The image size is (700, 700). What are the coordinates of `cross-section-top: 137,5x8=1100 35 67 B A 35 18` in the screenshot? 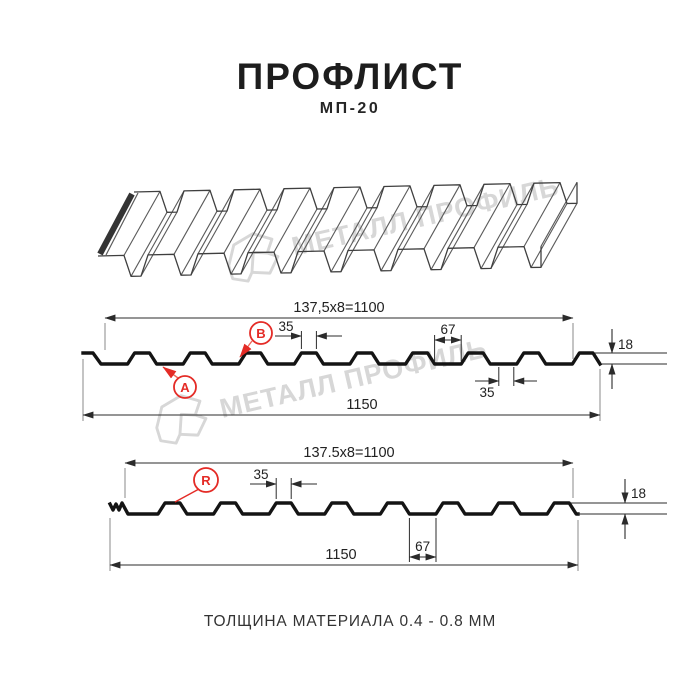 It's located at (374, 360).